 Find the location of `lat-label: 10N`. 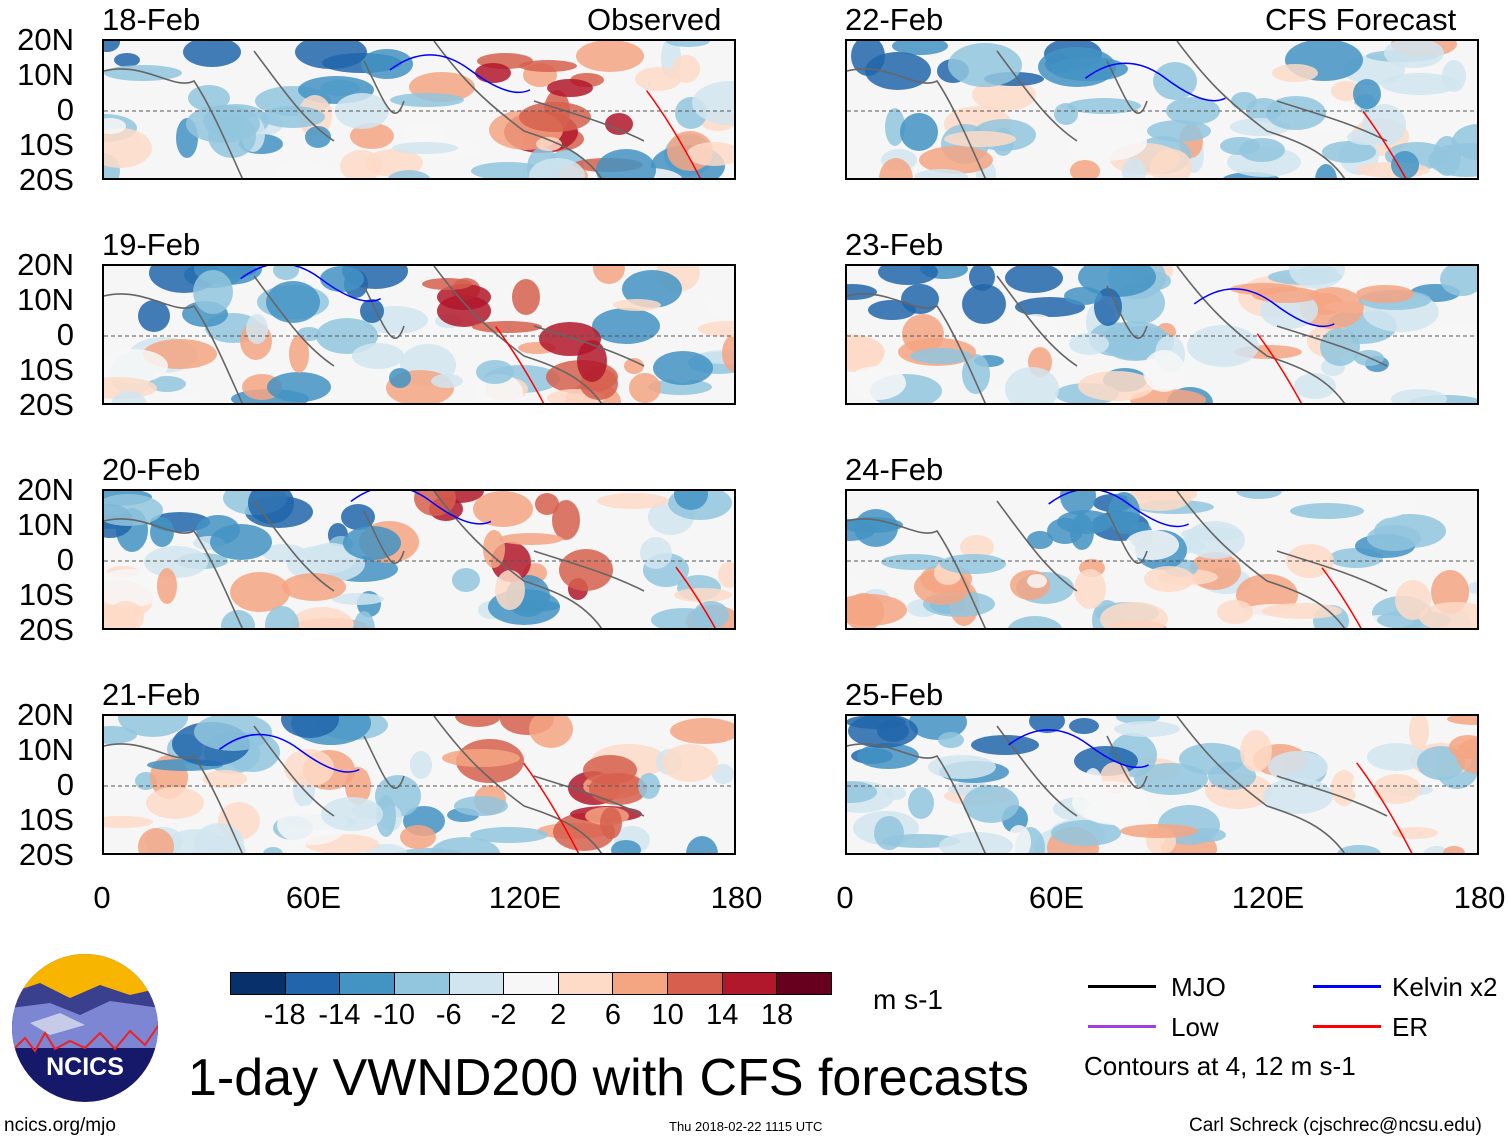

lat-label: 10N is located at coordinates (45, 74).